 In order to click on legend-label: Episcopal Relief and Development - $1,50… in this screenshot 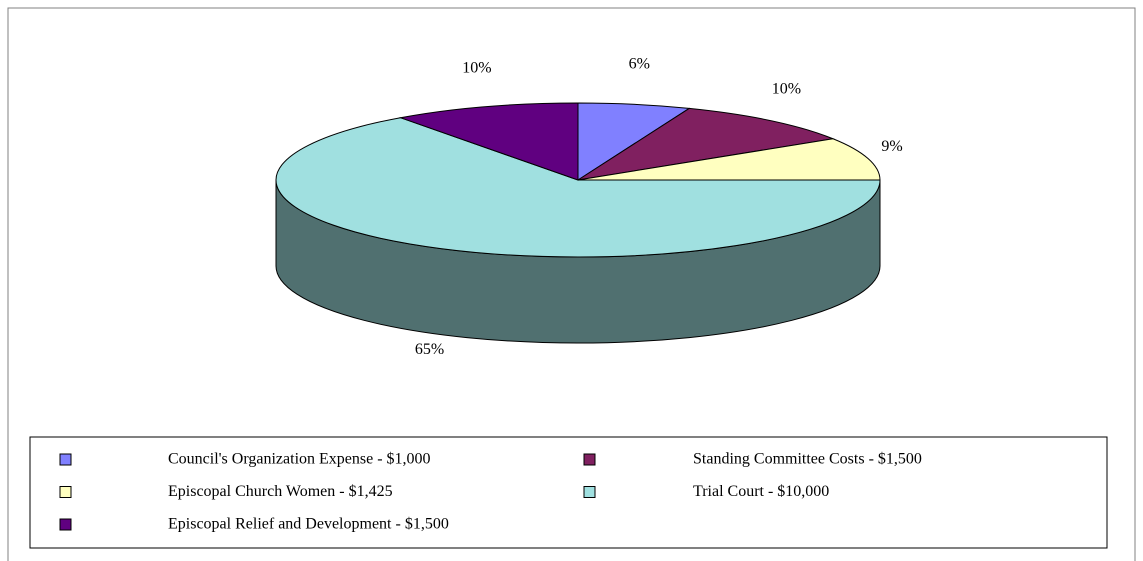, I will do `click(308, 524)`.